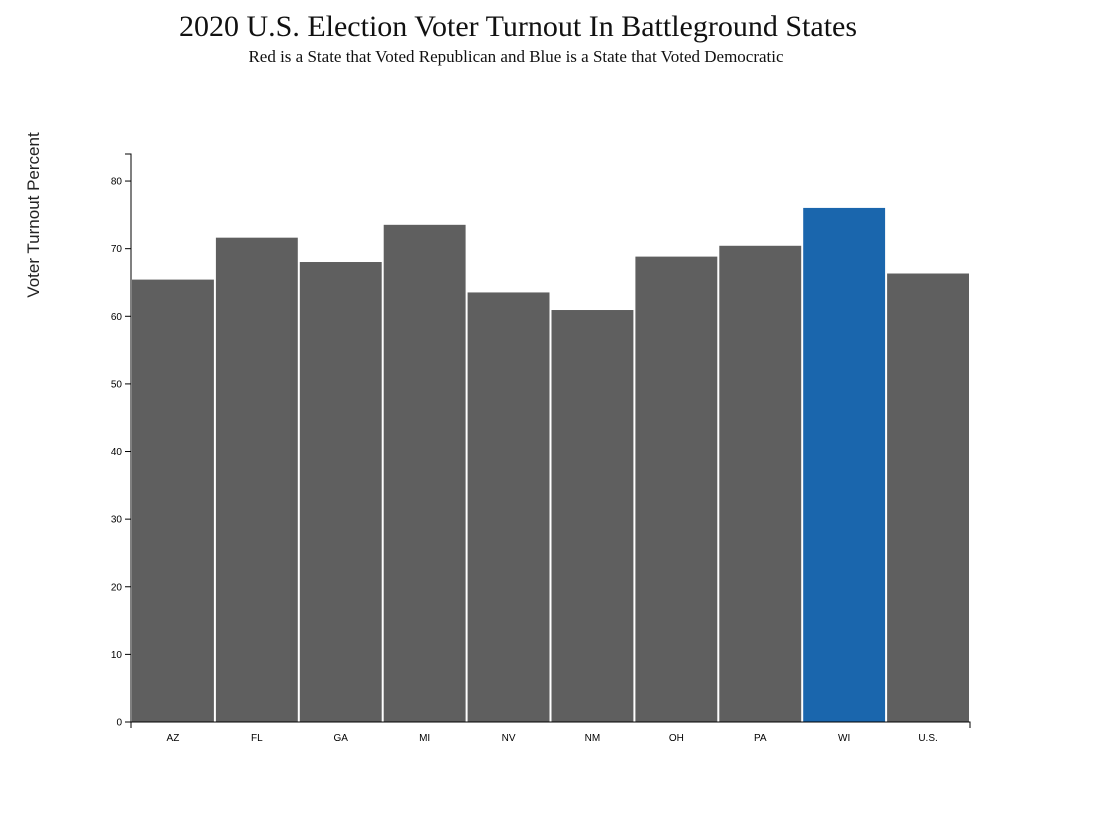  I want to click on x-tick: GA, so click(341, 738).